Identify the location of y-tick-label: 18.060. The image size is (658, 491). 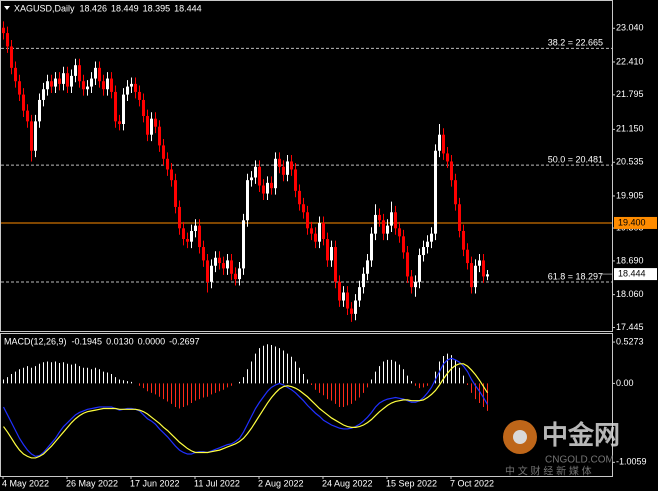
(630, 294).